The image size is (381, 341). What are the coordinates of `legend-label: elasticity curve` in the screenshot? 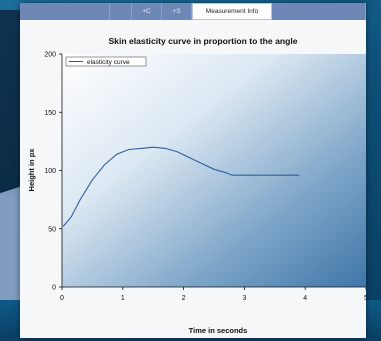 It's located at (108, 62).